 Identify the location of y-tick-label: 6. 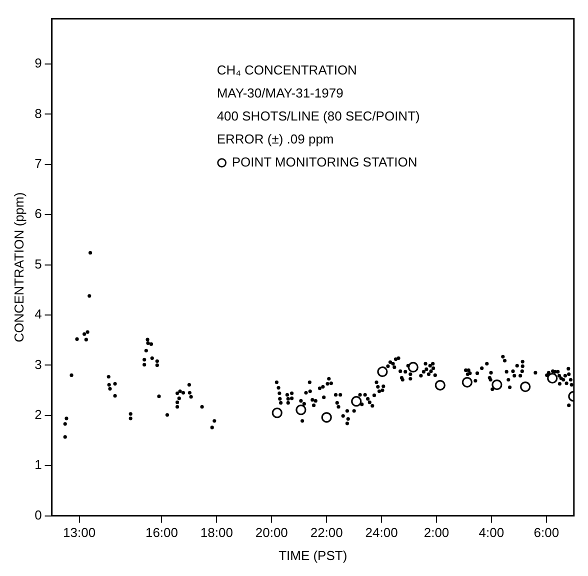
(38, 214).